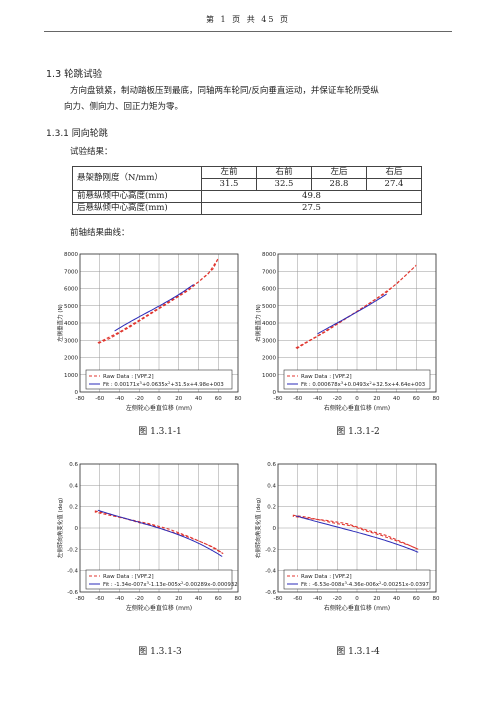 The width and height of the screenshot is (496, 702). Describe the element at coordinates (358, 432) in the screenshot. I see `figure-caption-2: 图 1.3.1-2` at that location.